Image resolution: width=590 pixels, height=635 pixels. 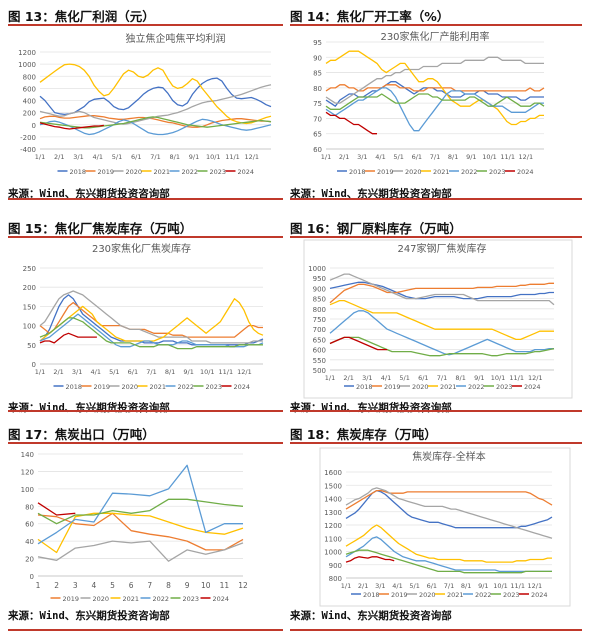 What do you see at coordinates (28, 150) in the screenshot?
I see `y-tick-label: -400` at bounding box center [28, 150].